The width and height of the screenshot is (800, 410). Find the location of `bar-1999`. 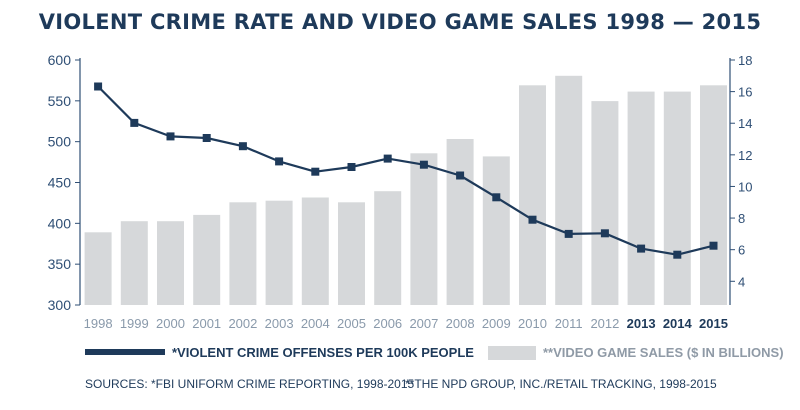

bar-1999 is located at coordinates (134, 263).